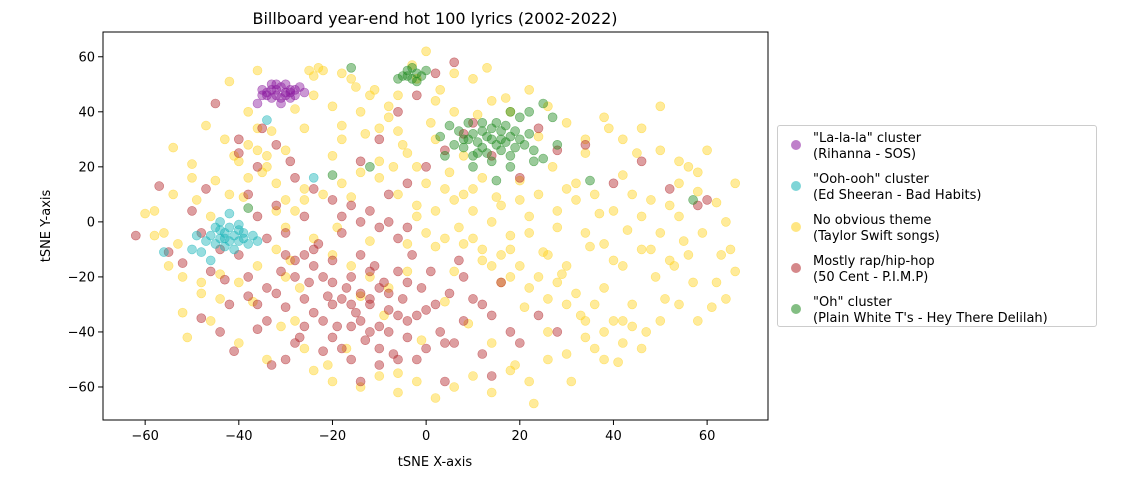  I want to click on legend-label: "Ooh-ooh" cluster, so click(871, 179).